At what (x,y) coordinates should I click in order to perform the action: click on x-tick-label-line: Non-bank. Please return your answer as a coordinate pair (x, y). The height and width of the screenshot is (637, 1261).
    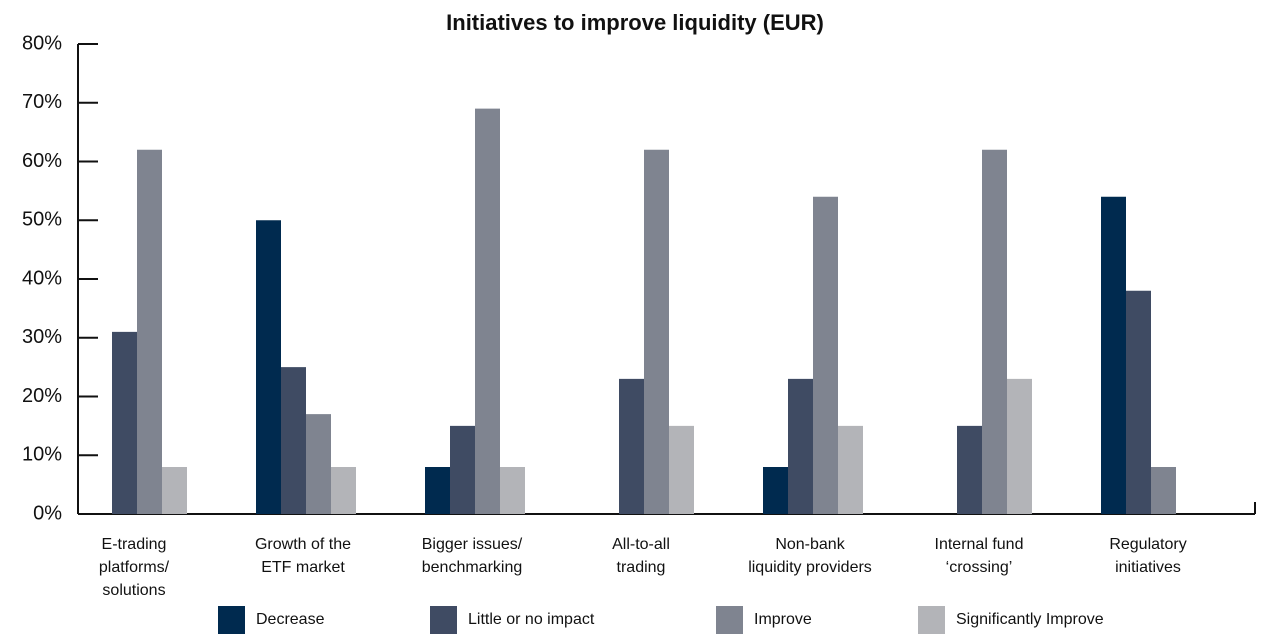
    Looking at the image, I should click on (810, 544).